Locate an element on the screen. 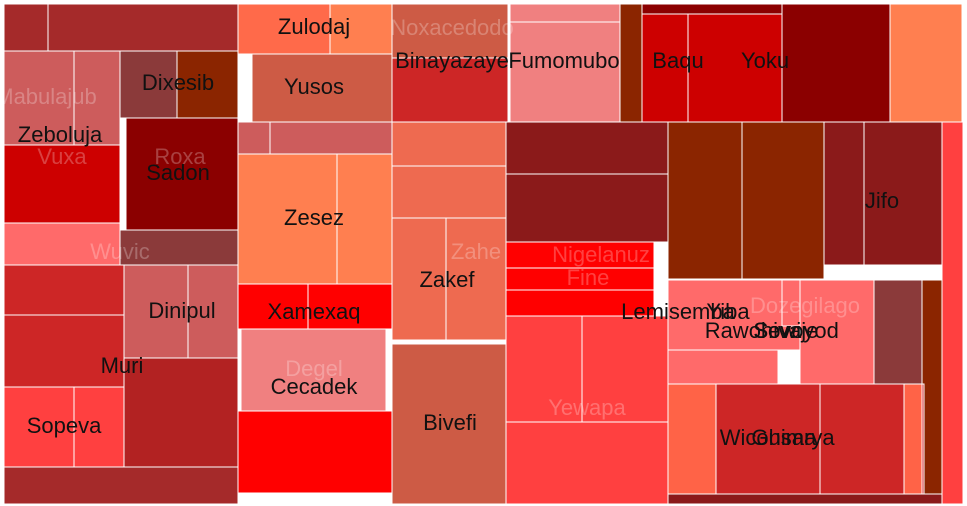 This screenshot has height=506, width=967. tile-label-baqu: Baqu is located at coordinates (677, 60).